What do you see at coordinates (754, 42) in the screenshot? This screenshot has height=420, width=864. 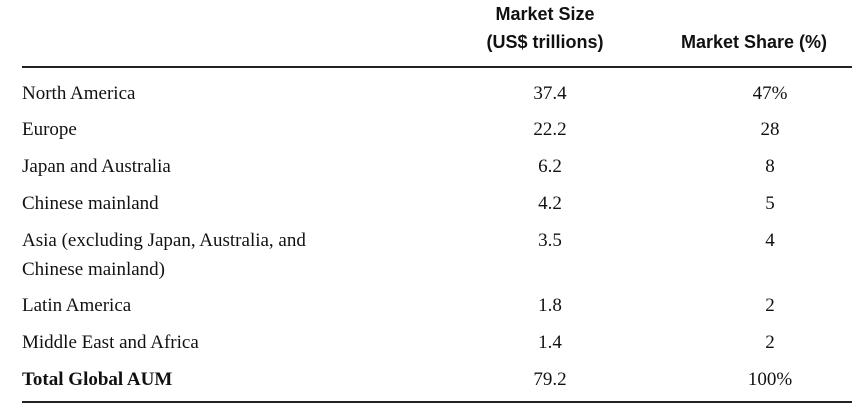 I see `market-share-header: Market Share (%)` at bounding box center [754, 42].